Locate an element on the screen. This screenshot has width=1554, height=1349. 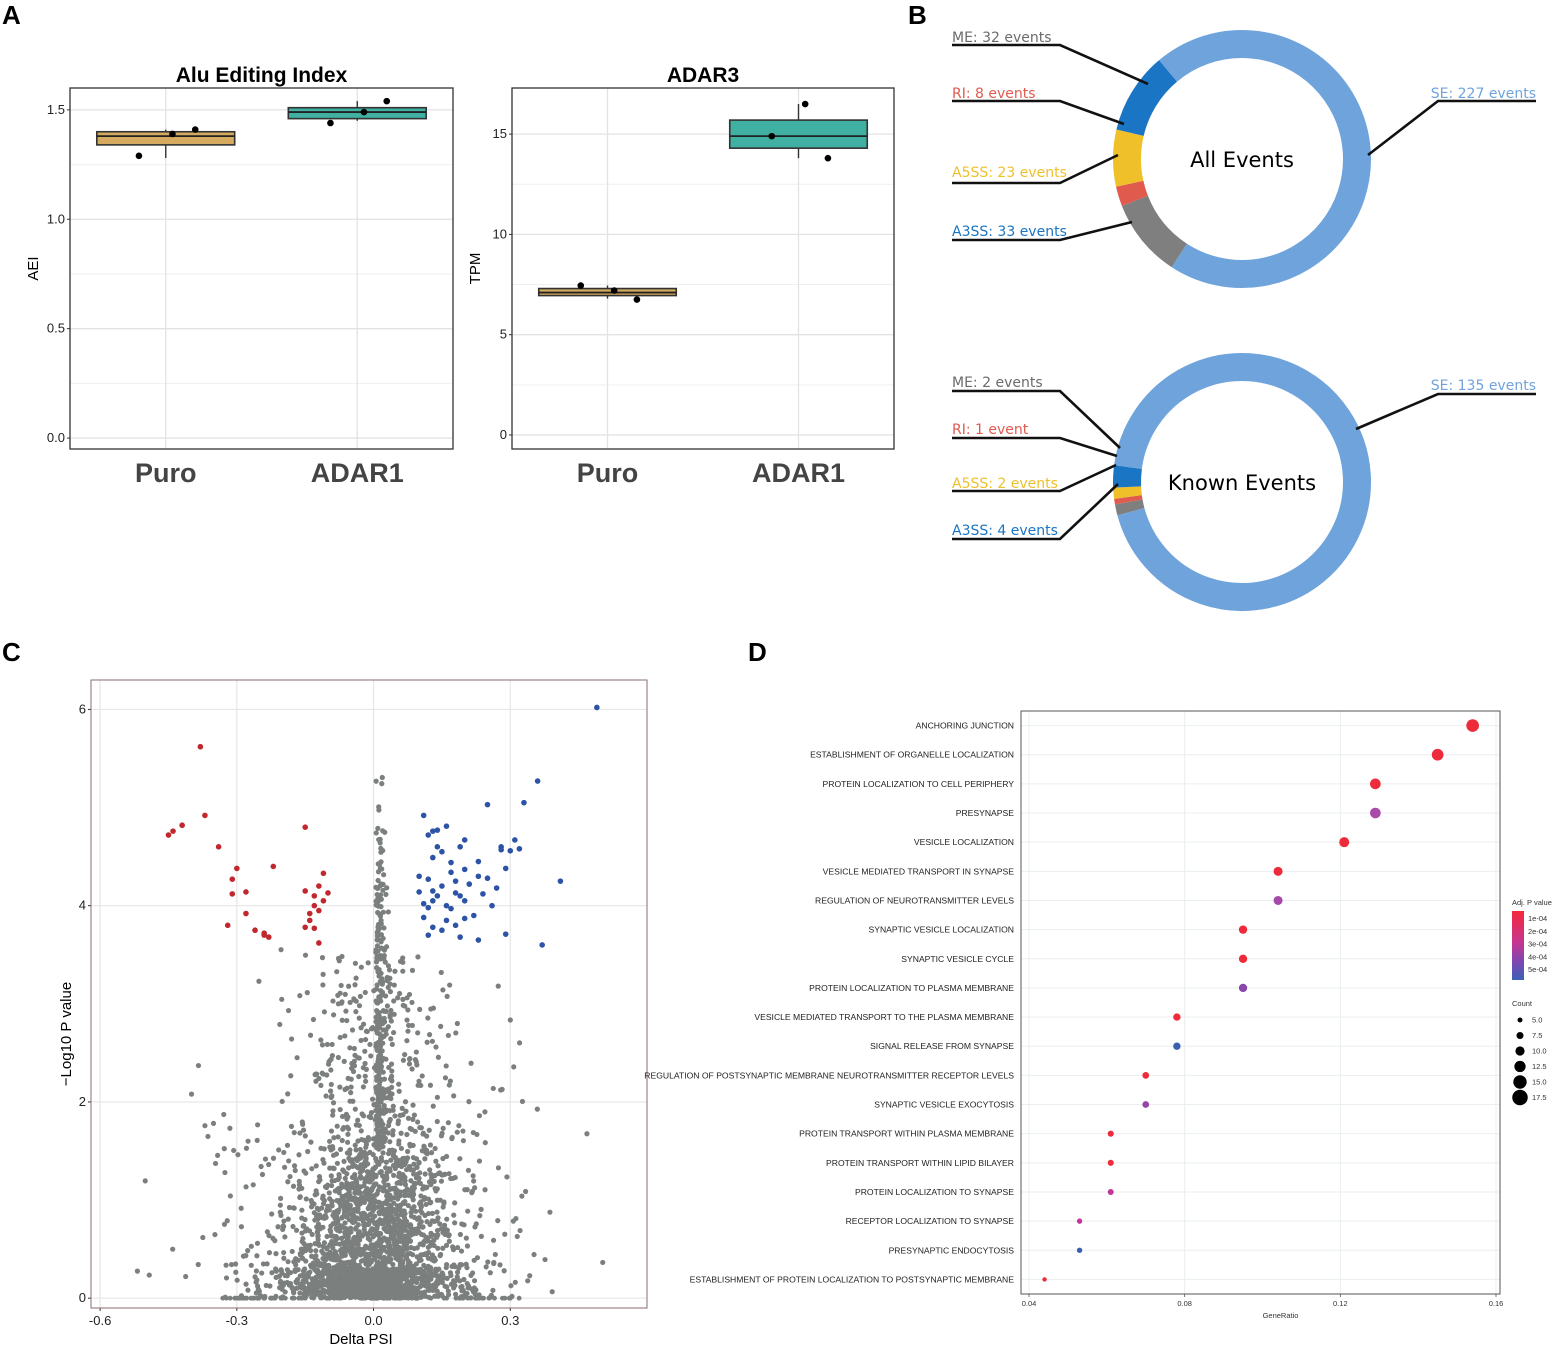
x-tick-label: 0.08 is located at coordinates (1184, 1303).